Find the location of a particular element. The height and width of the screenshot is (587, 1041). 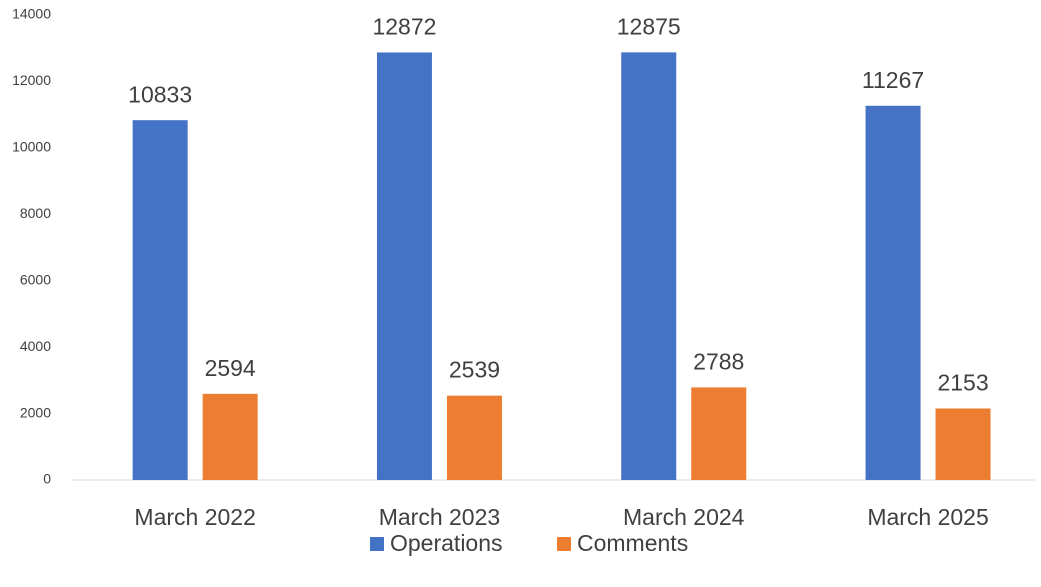

data-label: 2539 is located at coordinates (474, 370).